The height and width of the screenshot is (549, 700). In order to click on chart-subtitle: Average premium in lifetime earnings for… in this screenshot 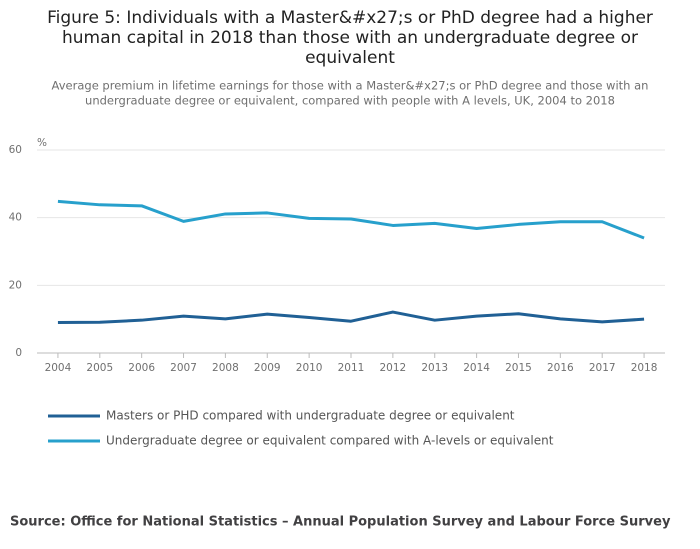, I will do `click(350, 86)`.